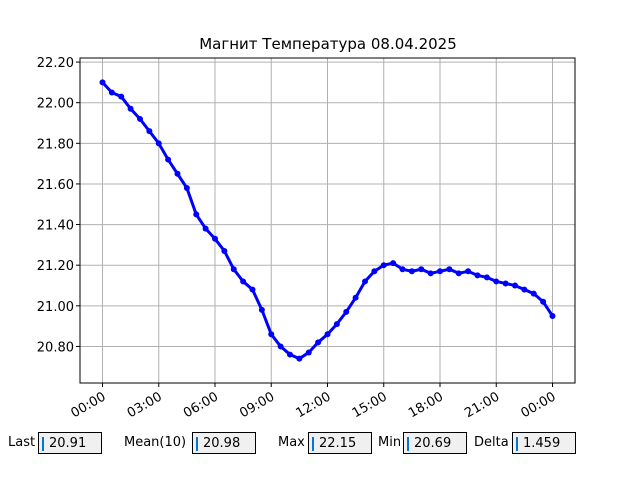  What do you see at coordinates (224, 443) in the screenshot?
I see `field-value: 20.98` at bounding box center [224, 443].